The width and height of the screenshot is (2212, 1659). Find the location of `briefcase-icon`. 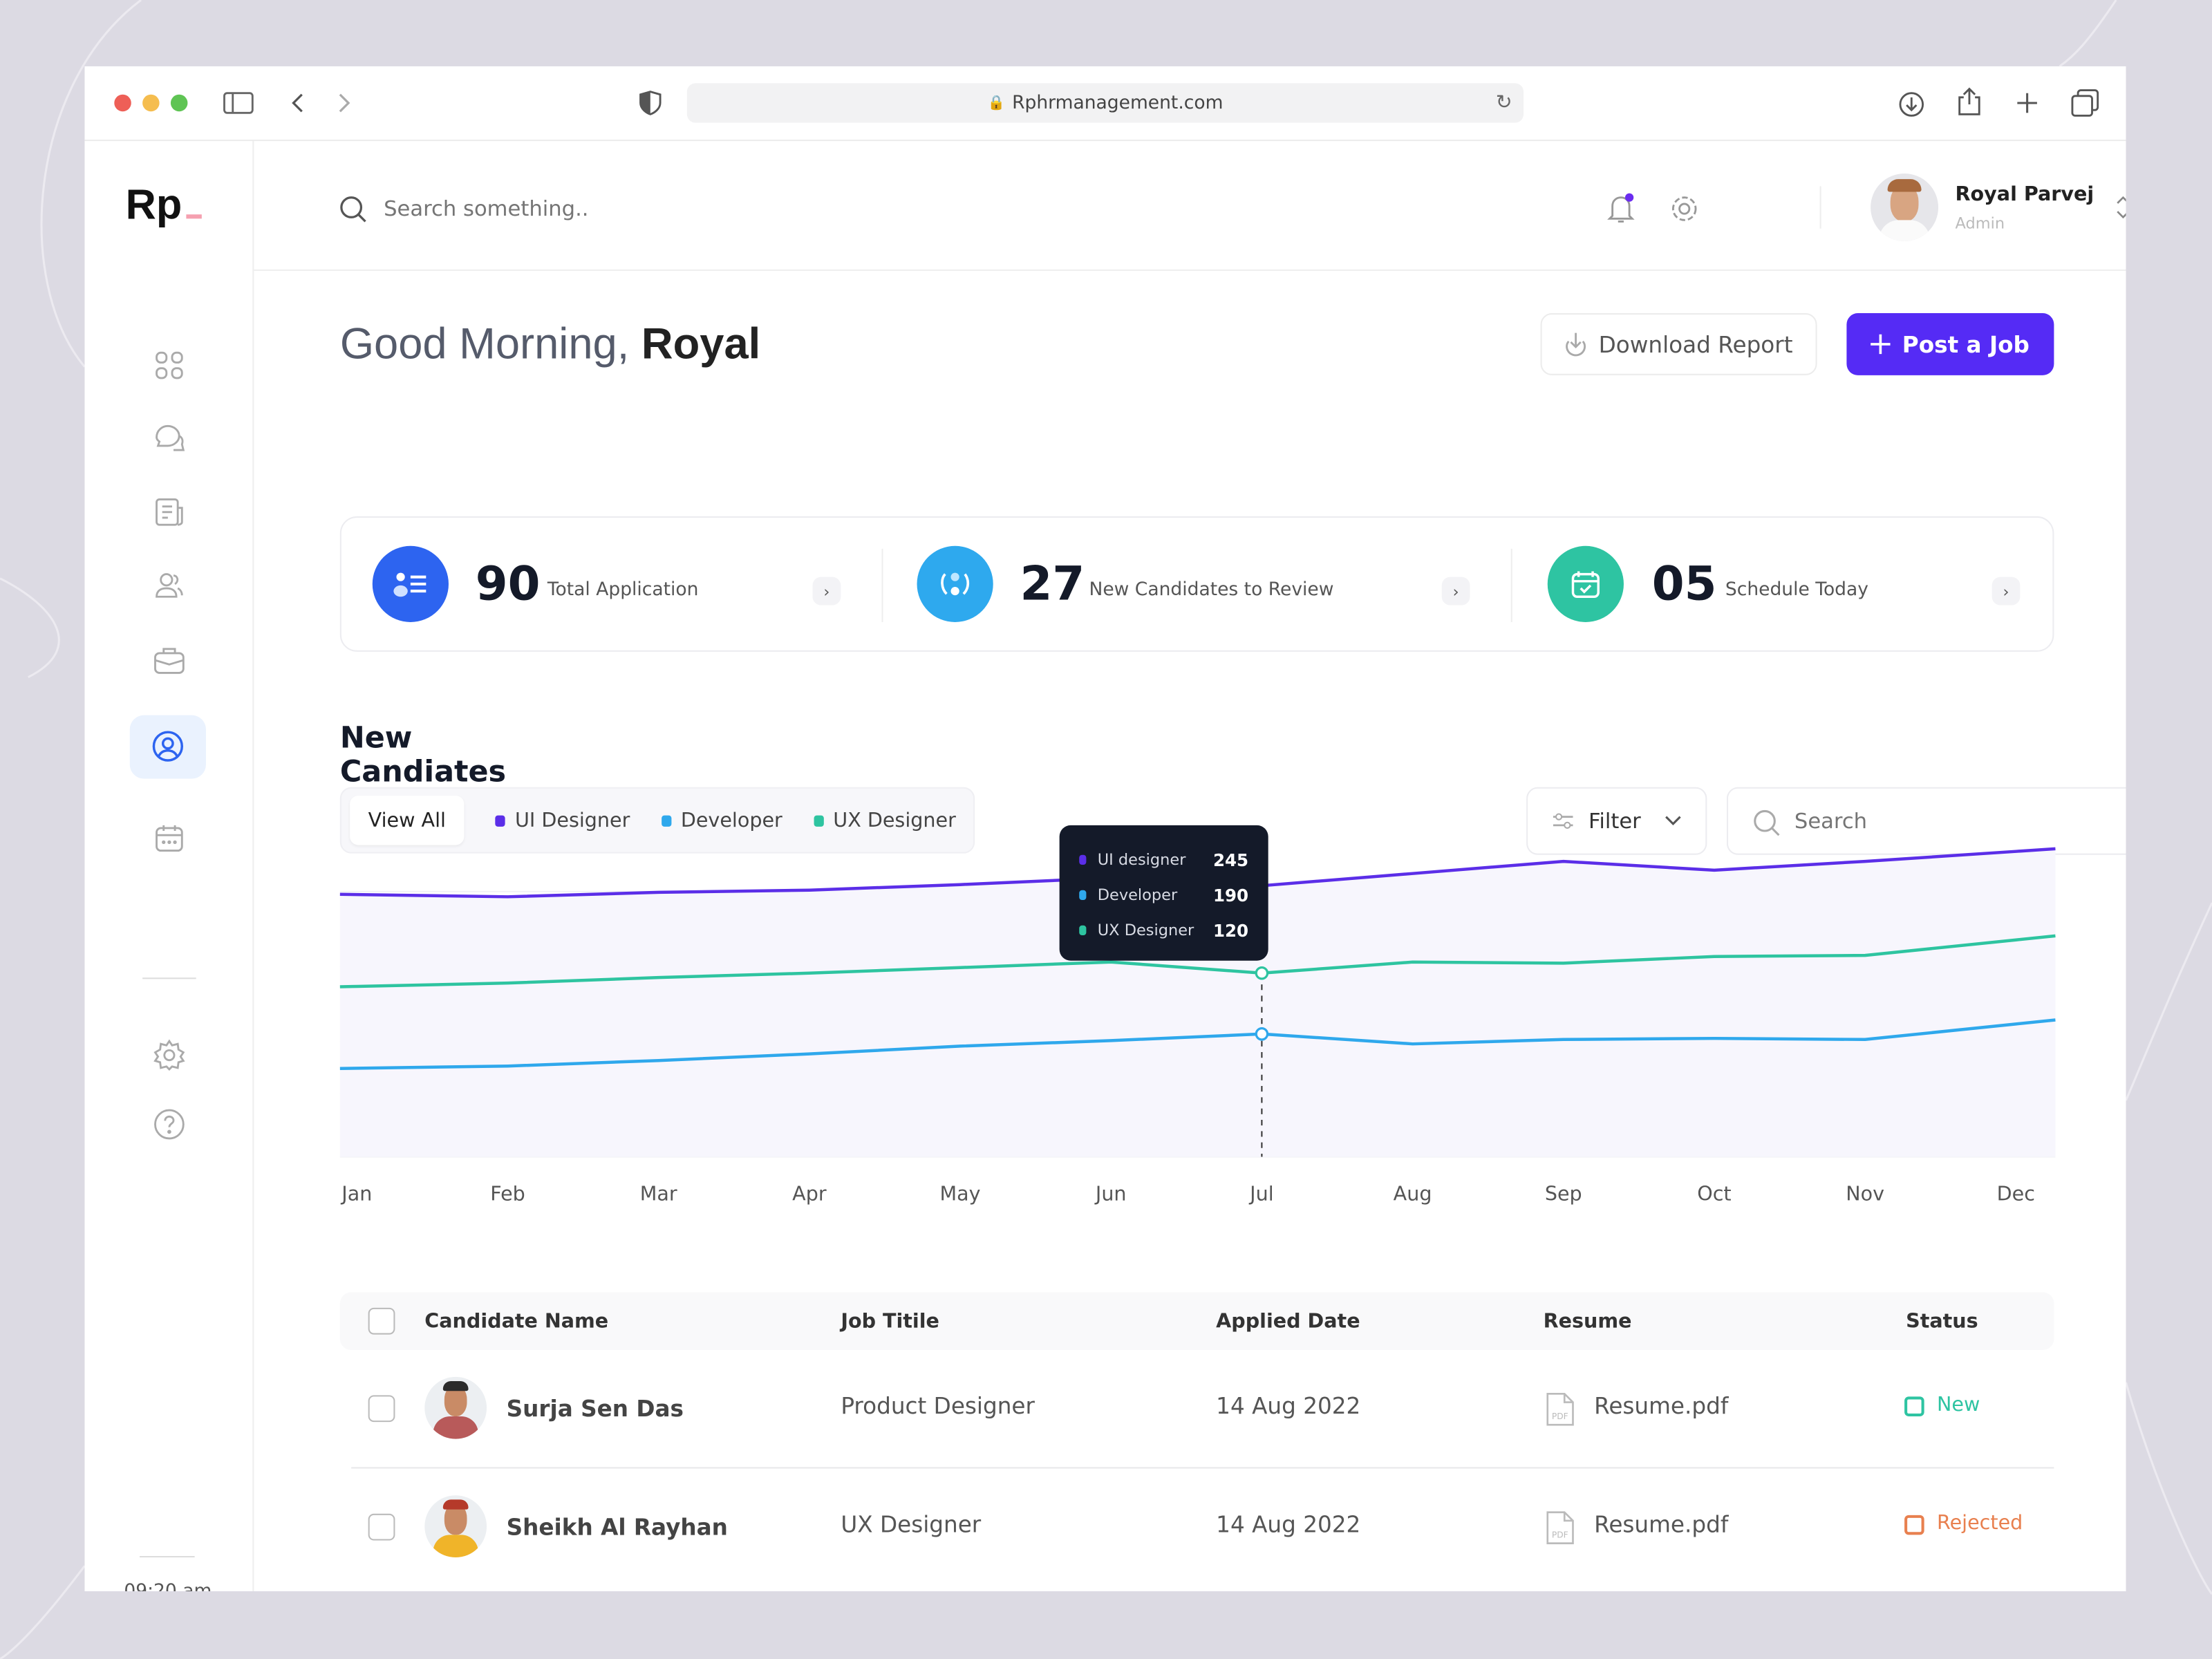

briefcase-icon is located at coordinates (169, 660).